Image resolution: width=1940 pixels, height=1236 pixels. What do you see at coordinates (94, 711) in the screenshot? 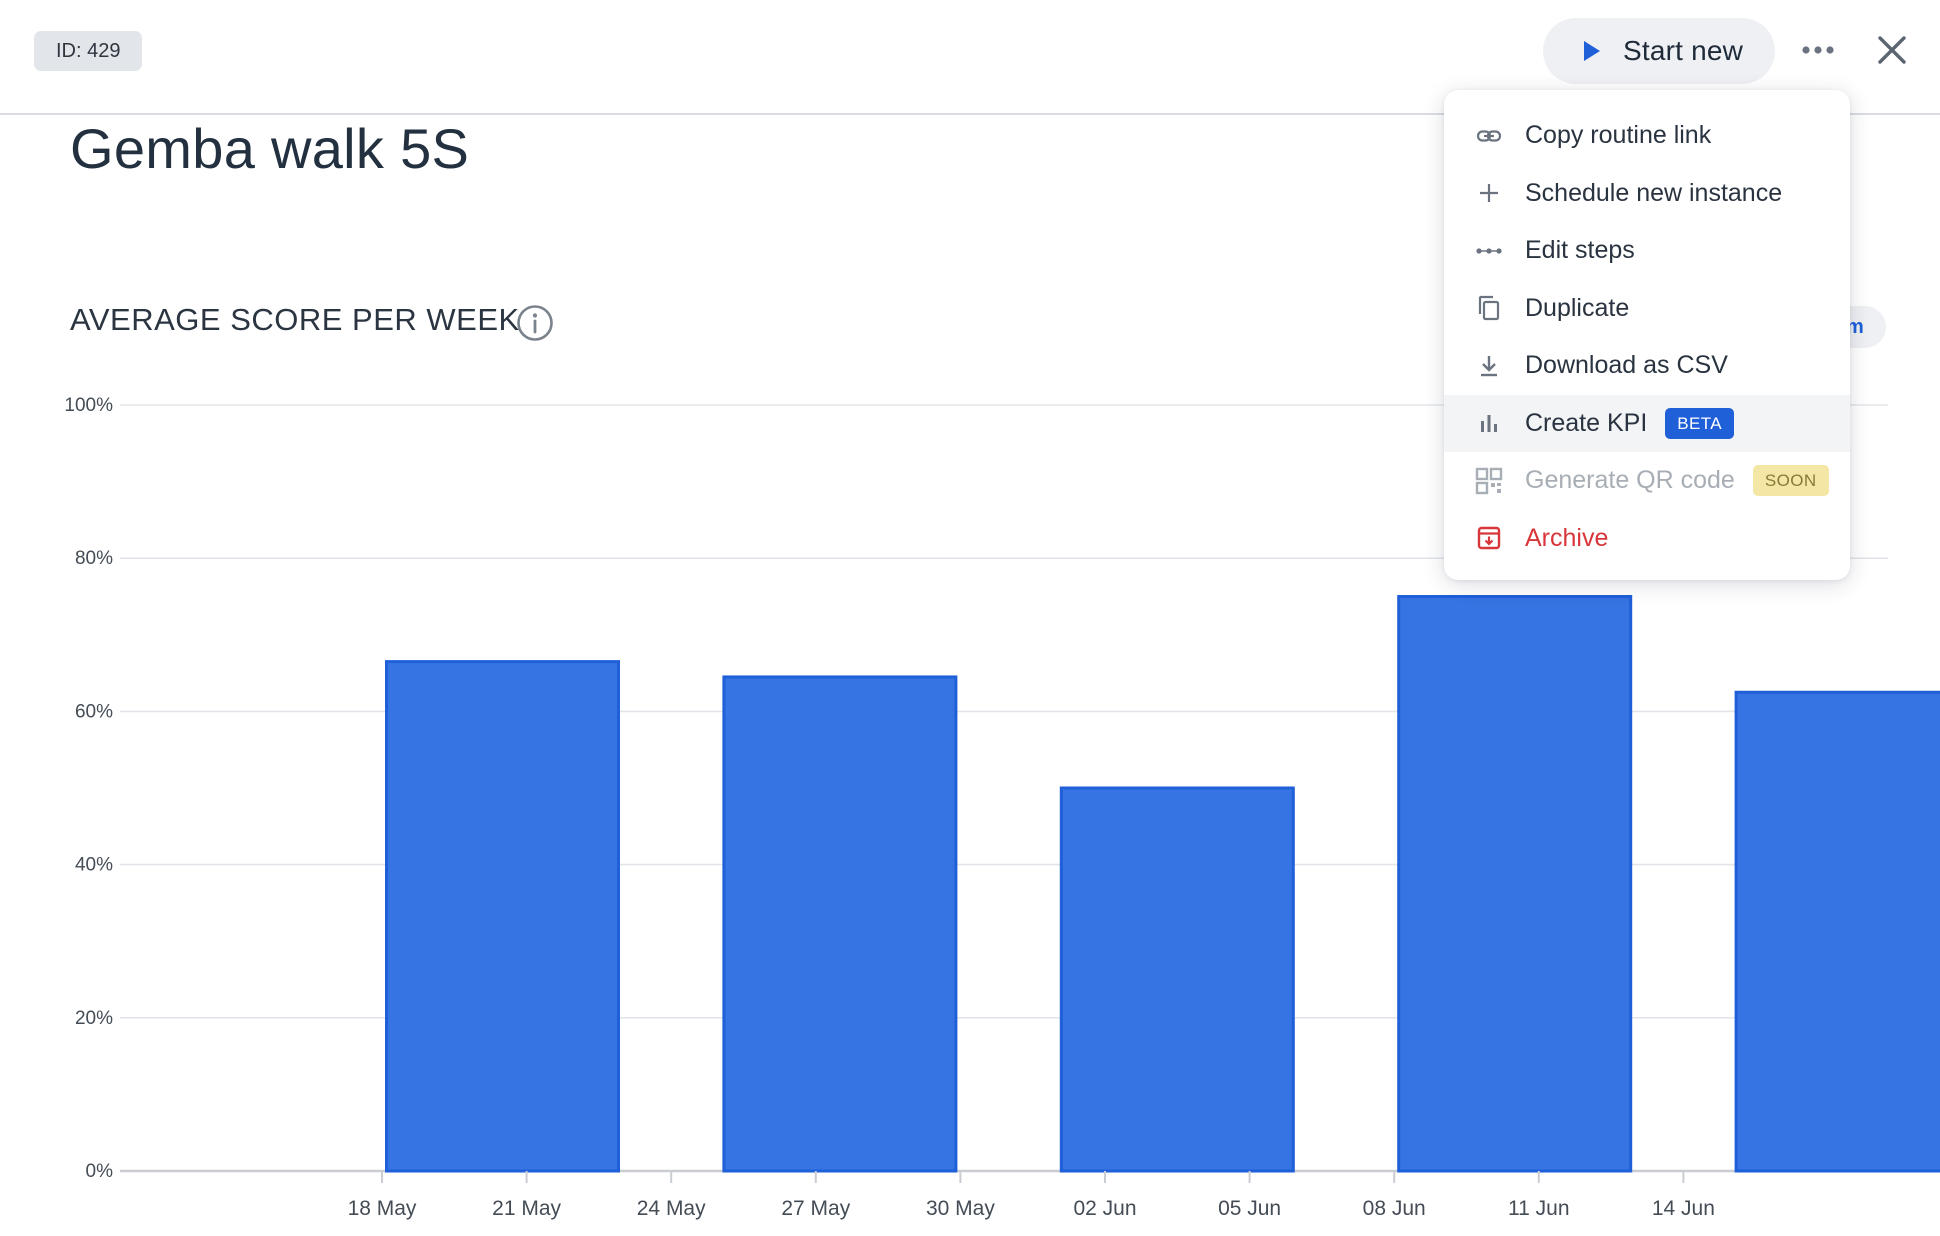
I see `y-tick-label: 60%` at bounding box center [94, 711].